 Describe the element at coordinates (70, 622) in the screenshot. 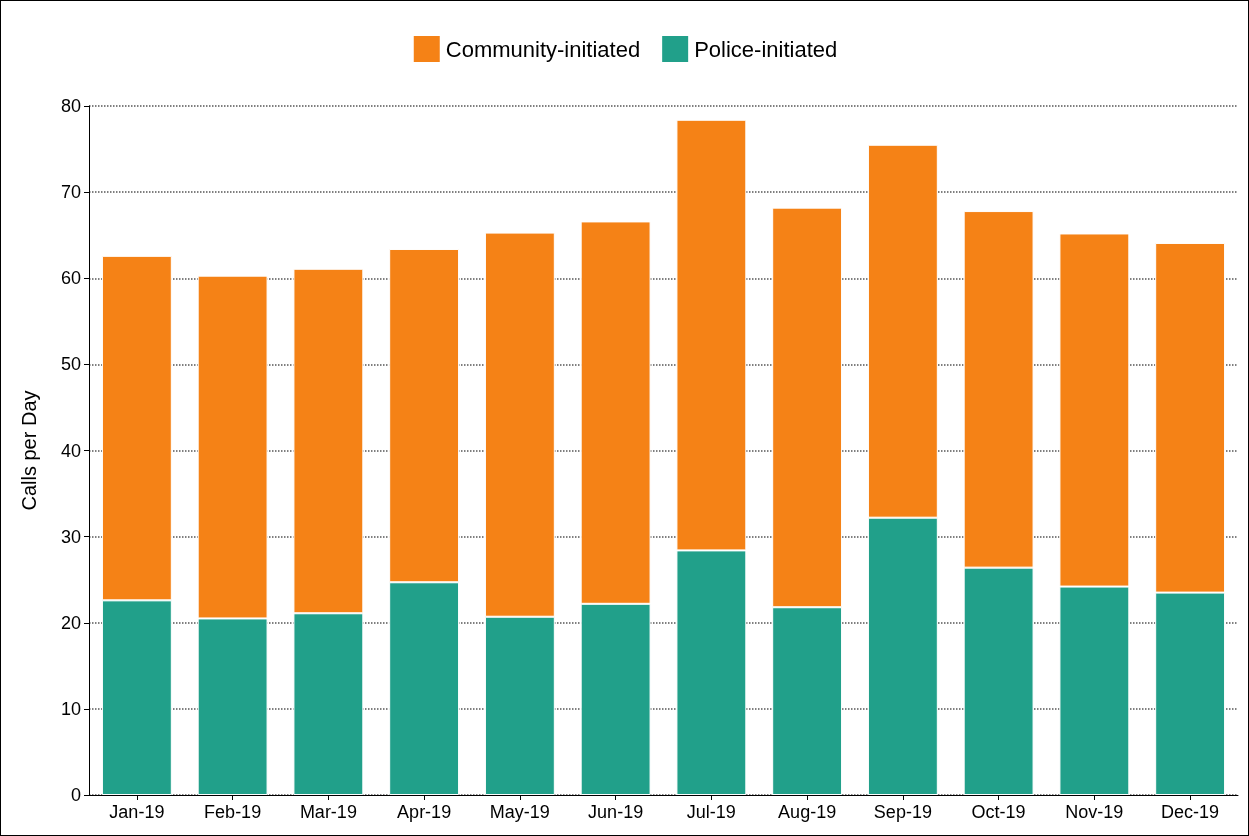

I see `y-tick-label: 20` at that location.